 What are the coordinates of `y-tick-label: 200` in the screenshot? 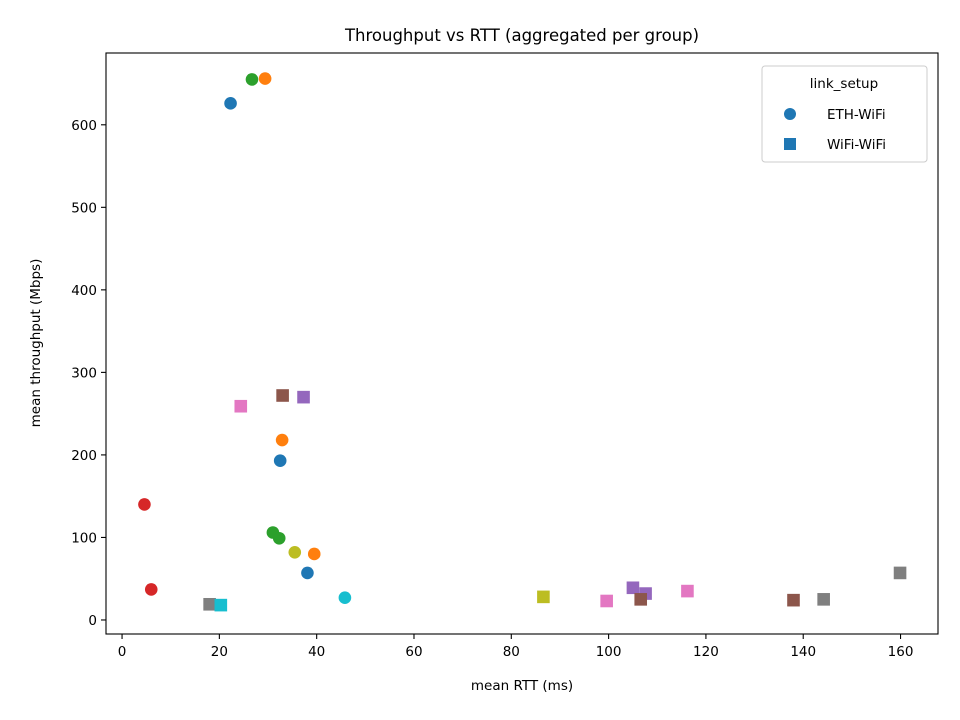 It's located at (84, 456).